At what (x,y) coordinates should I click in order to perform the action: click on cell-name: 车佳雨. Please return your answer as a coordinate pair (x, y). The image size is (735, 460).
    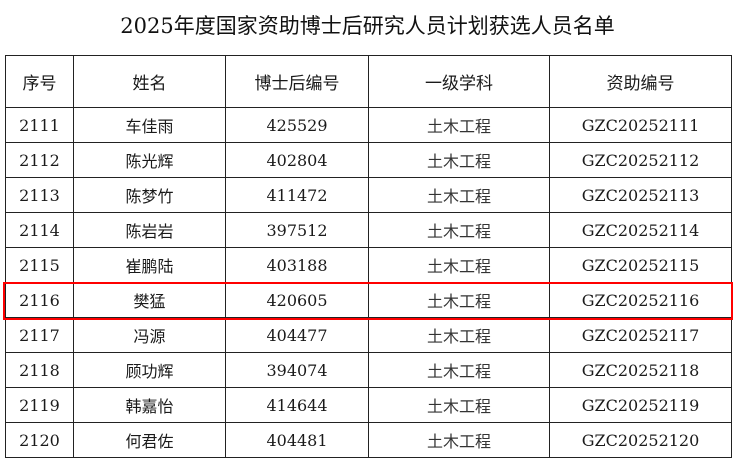
    Looking at the image, I should click on (149, 125).